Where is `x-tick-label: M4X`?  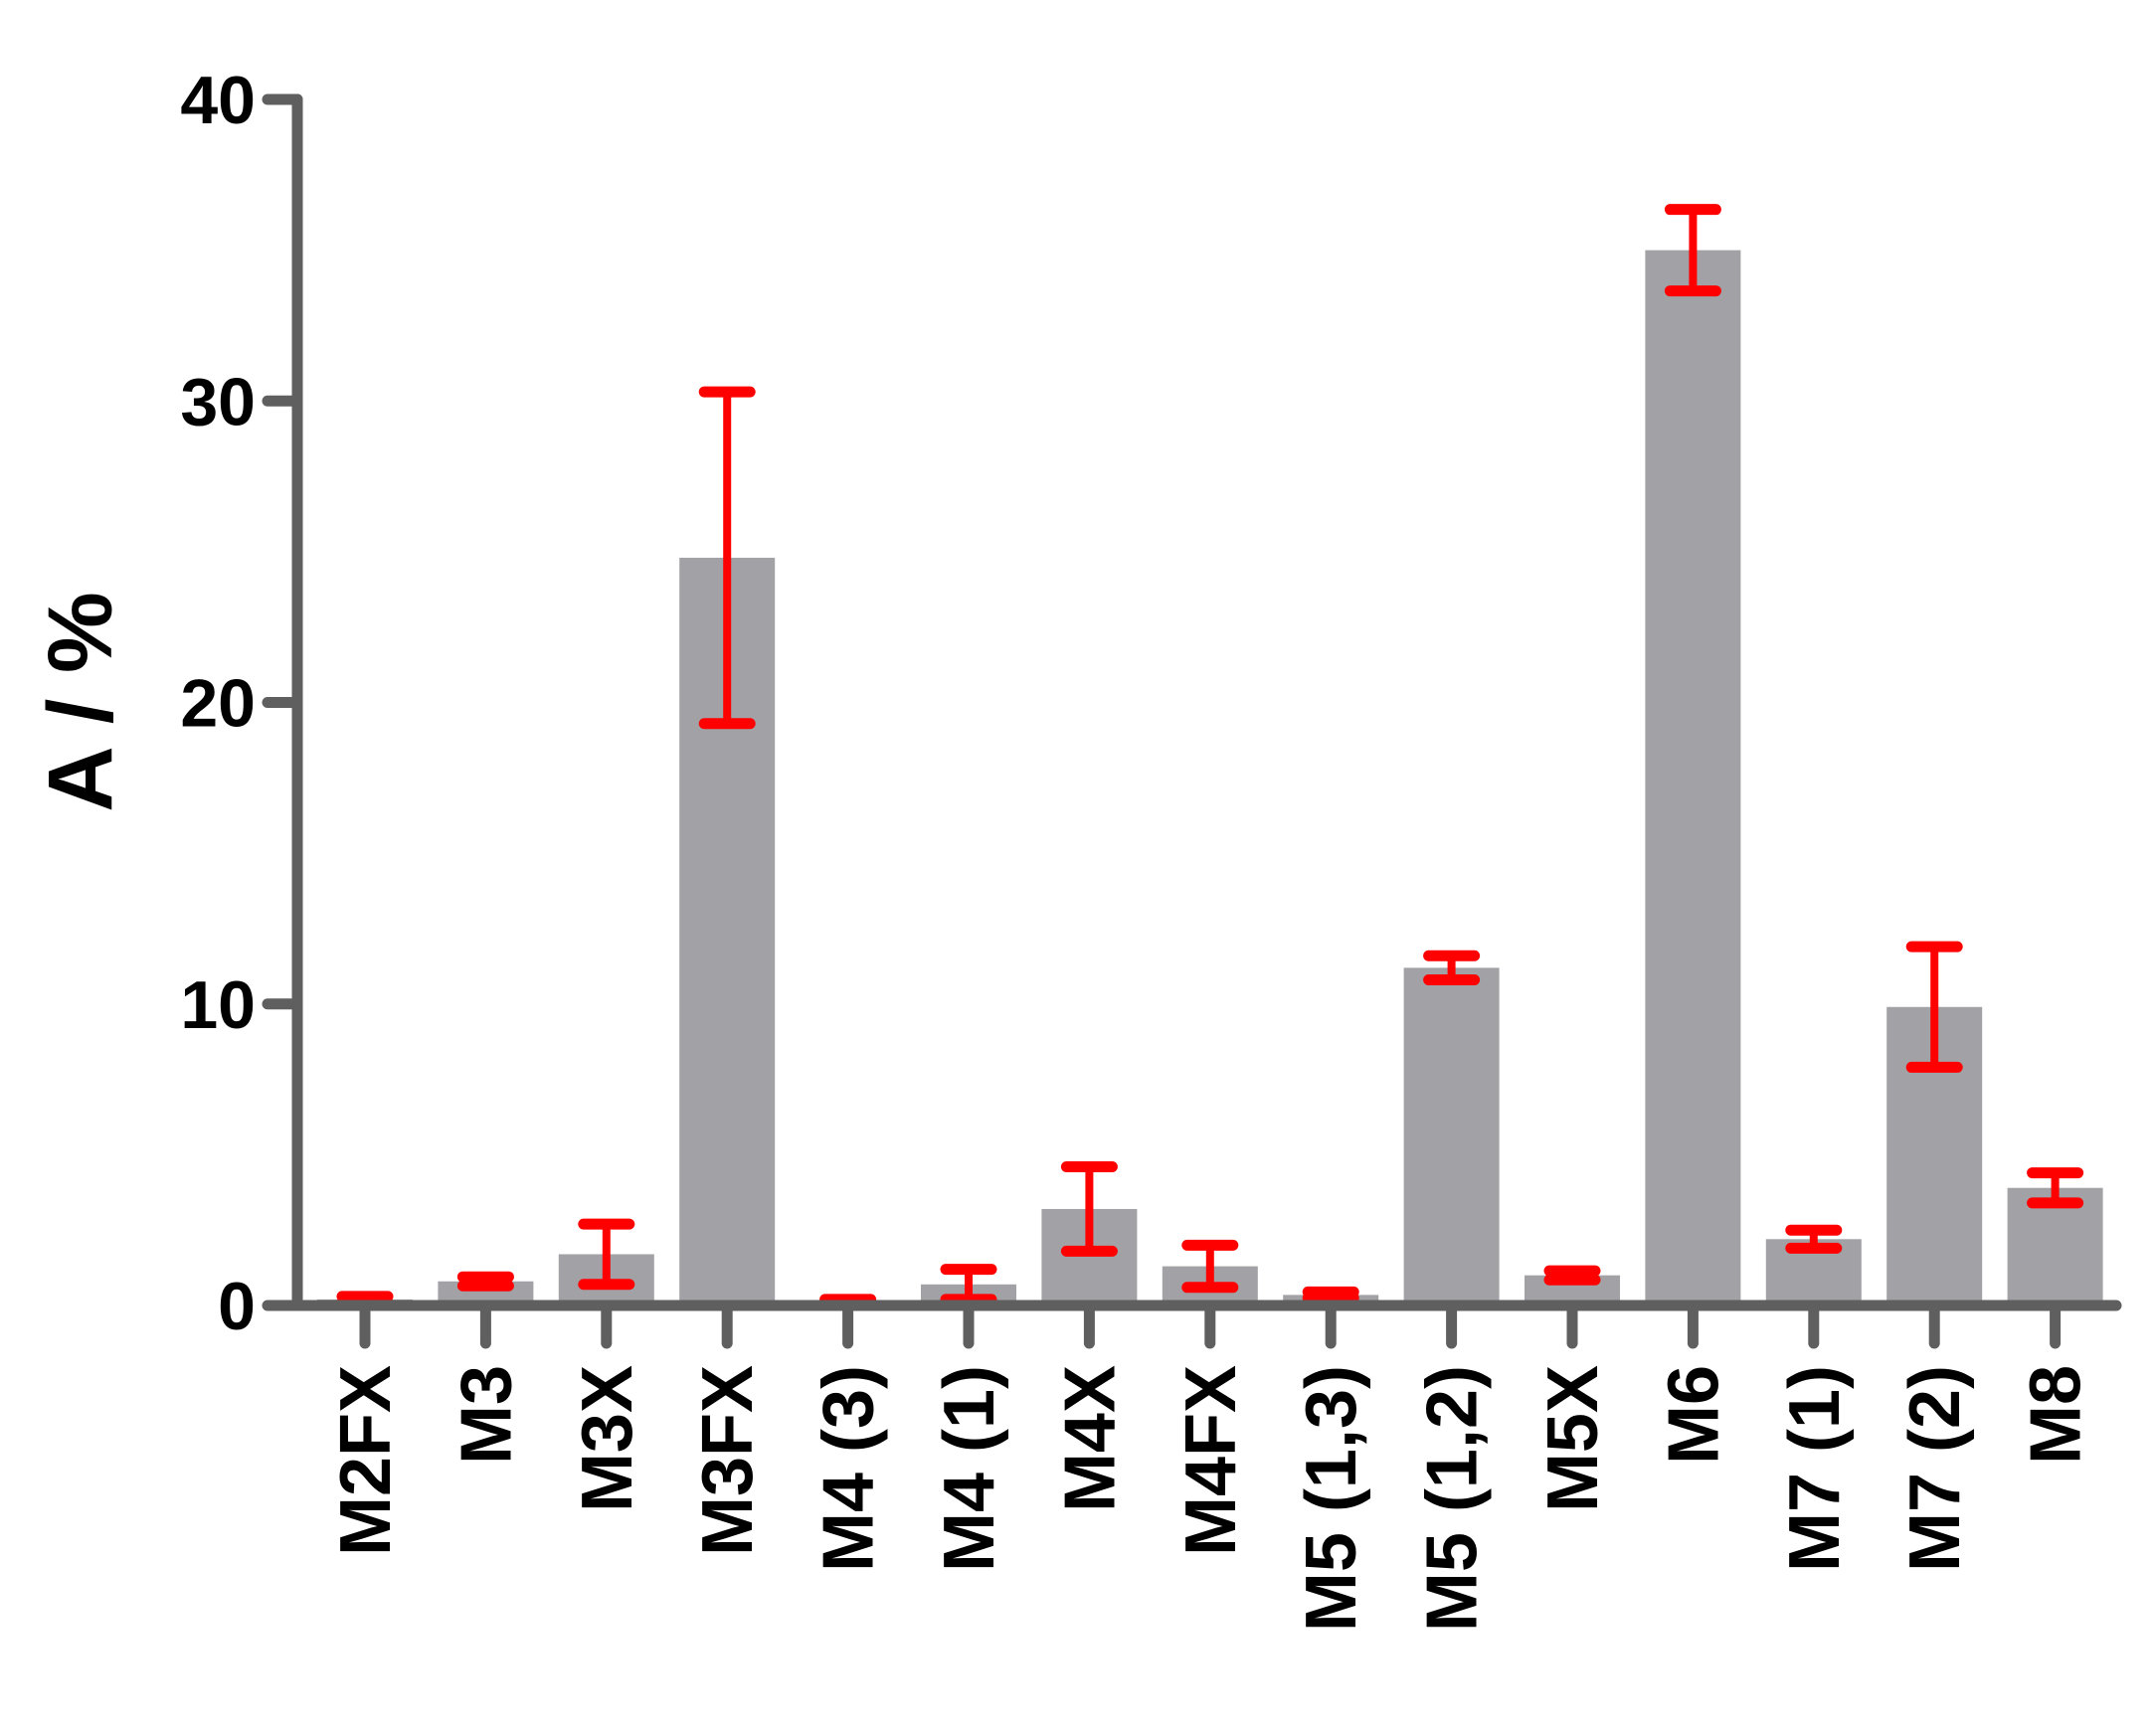 x-tick-label: M4X is located at coordinates (1090, 1438).